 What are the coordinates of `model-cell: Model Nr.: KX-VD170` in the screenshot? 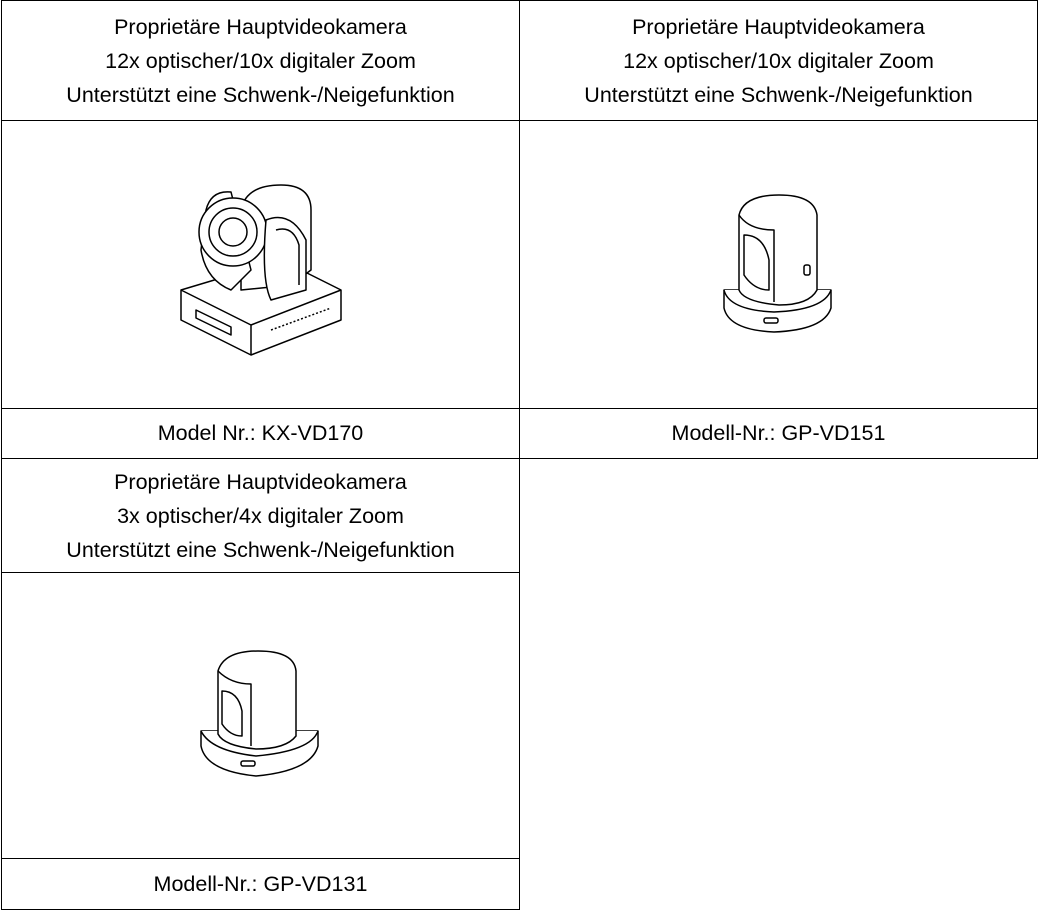 It's located at (260, 433).